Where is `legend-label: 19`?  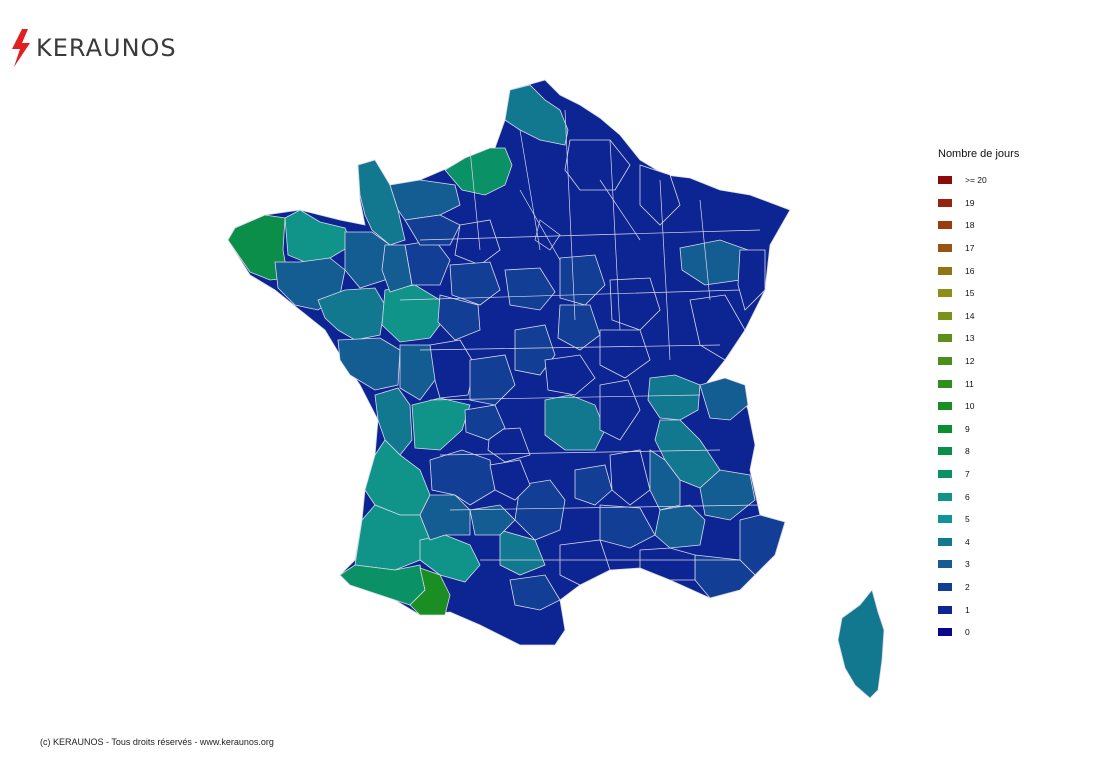
legend-label: 19 is located at coordinates (970, 202).